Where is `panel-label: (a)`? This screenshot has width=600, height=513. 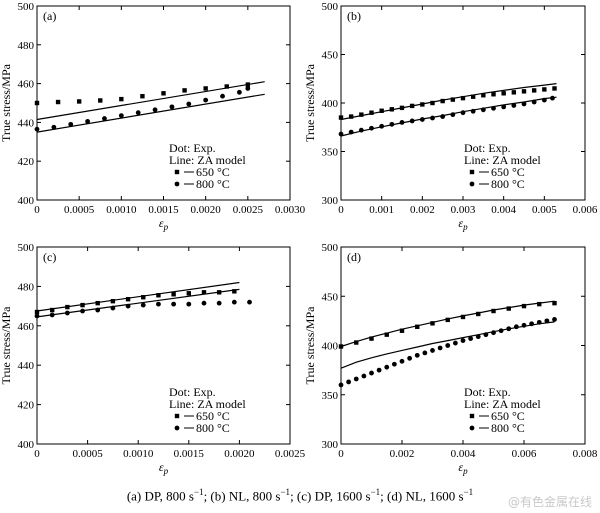 panel-label: (a) is located at coordinates (49, 16).